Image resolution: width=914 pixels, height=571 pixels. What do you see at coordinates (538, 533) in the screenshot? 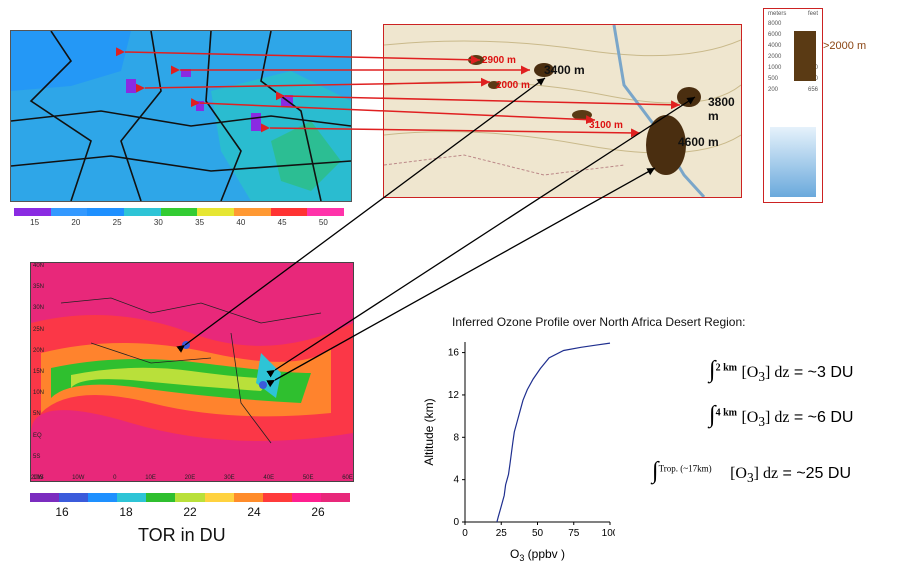
I see `x-tick-label: 50` at bounding box center [538, 533].